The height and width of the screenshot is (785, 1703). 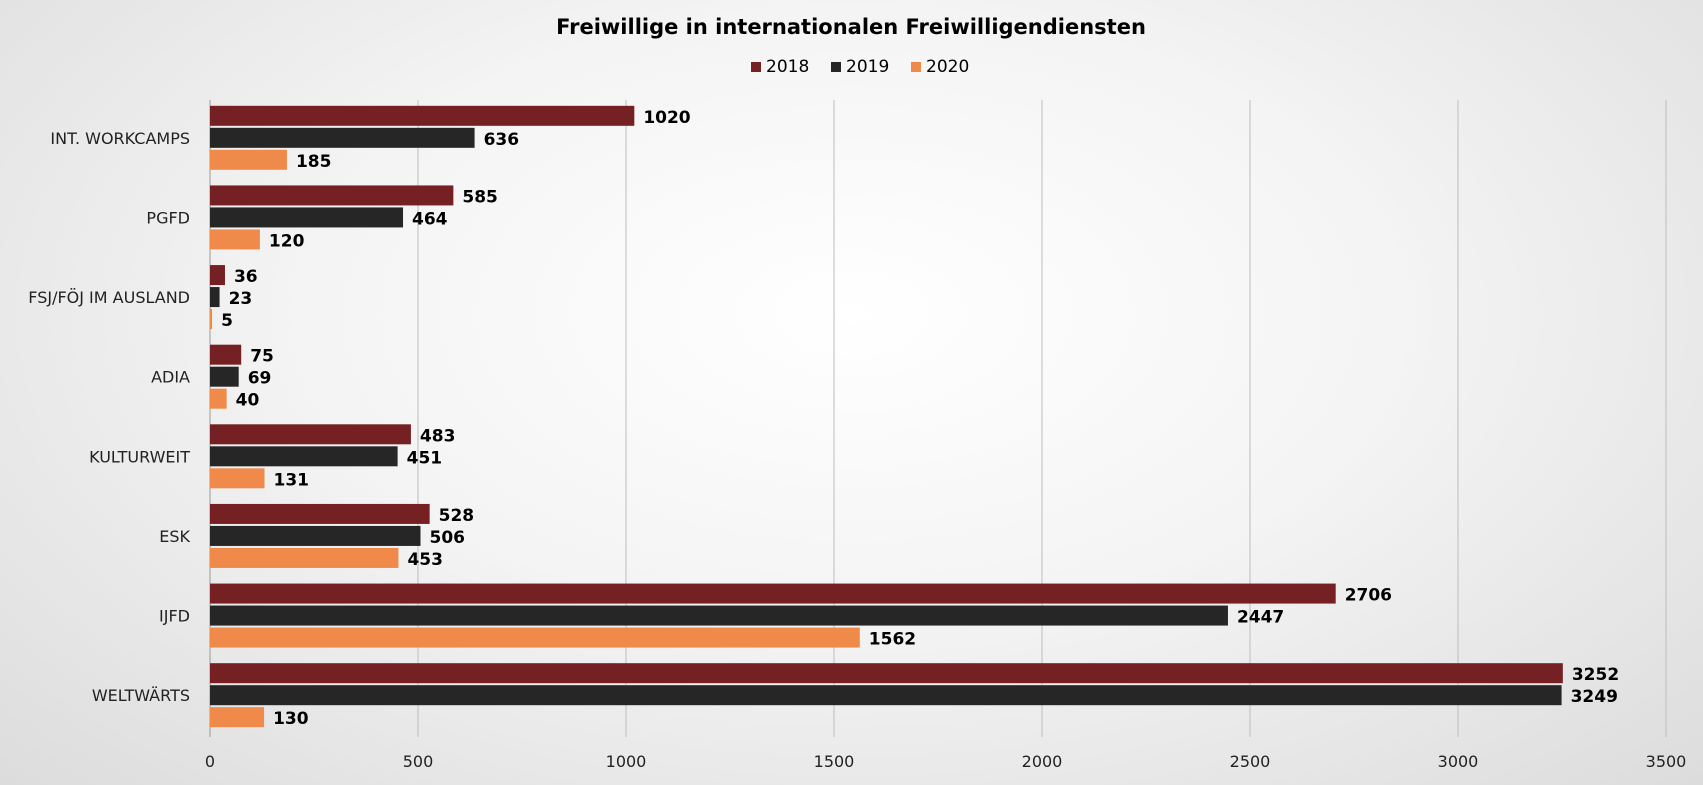 What do you see at coordinates (307, 217) in the screenshot?
I see `bar-pgfd-2019` at bounding box center [307, 217].